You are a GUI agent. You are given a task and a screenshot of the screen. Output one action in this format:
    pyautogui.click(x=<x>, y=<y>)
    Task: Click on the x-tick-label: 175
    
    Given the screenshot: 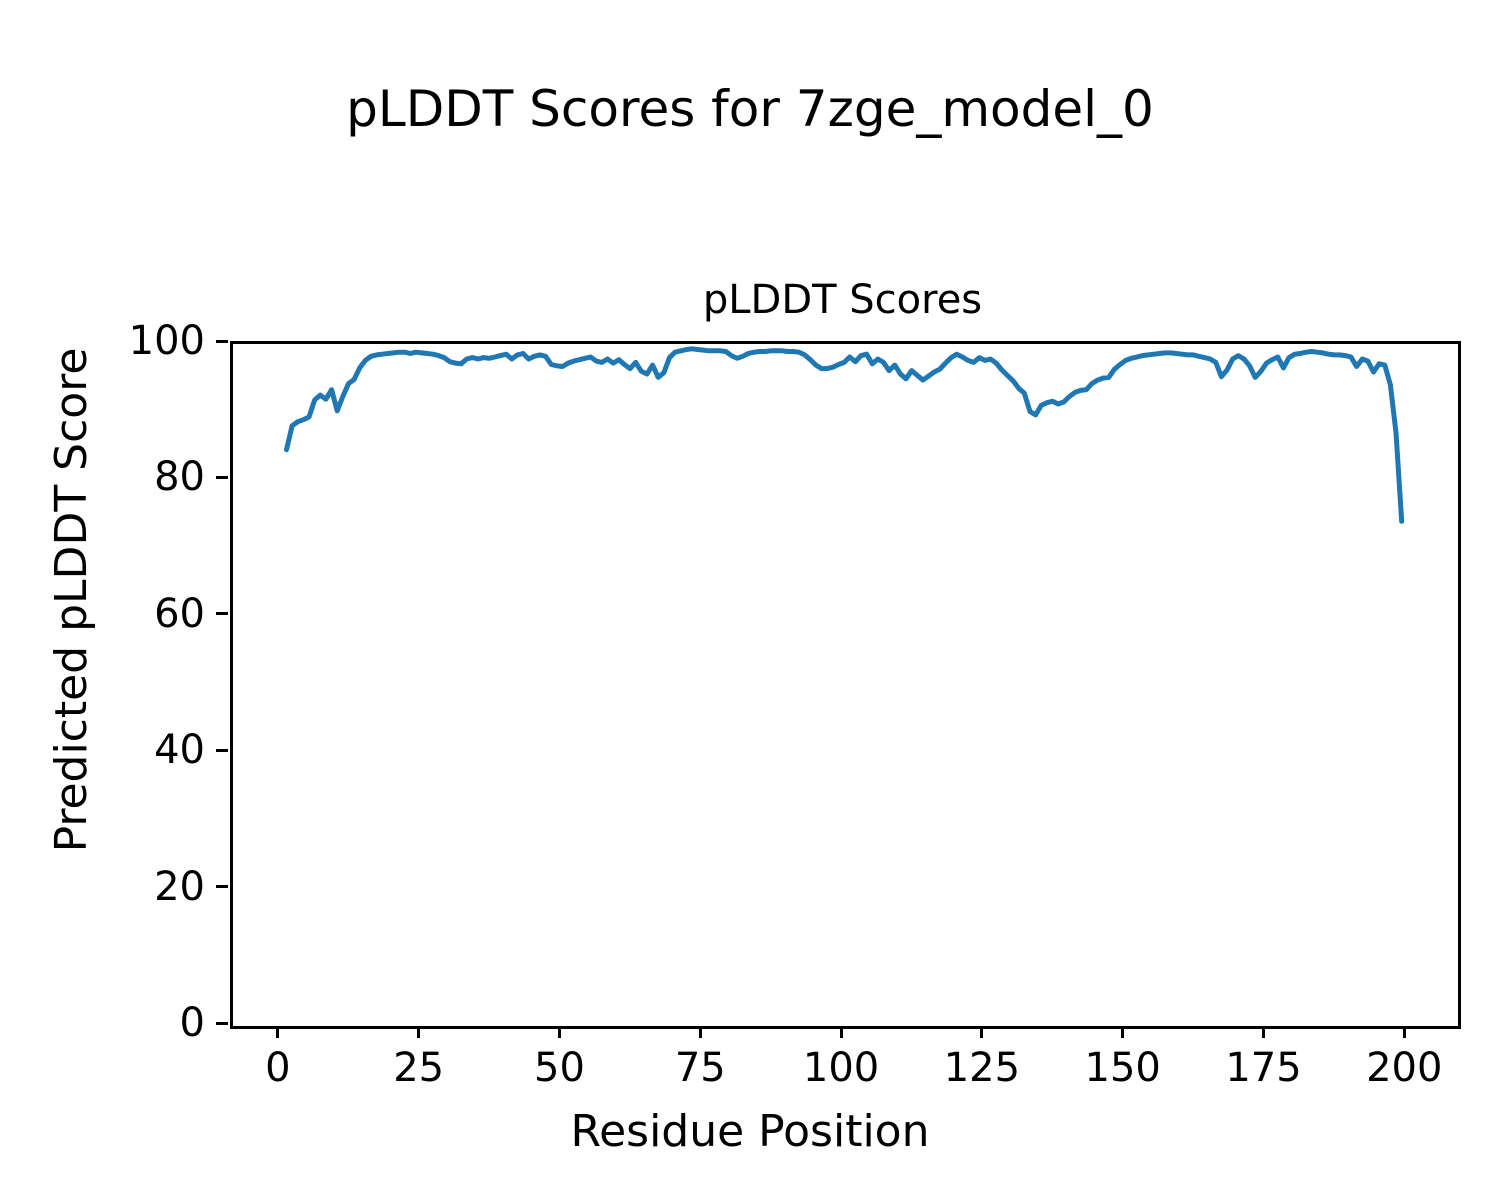 What is the action you would take?
    pyautogui.click(x=1263, y=1068)
    